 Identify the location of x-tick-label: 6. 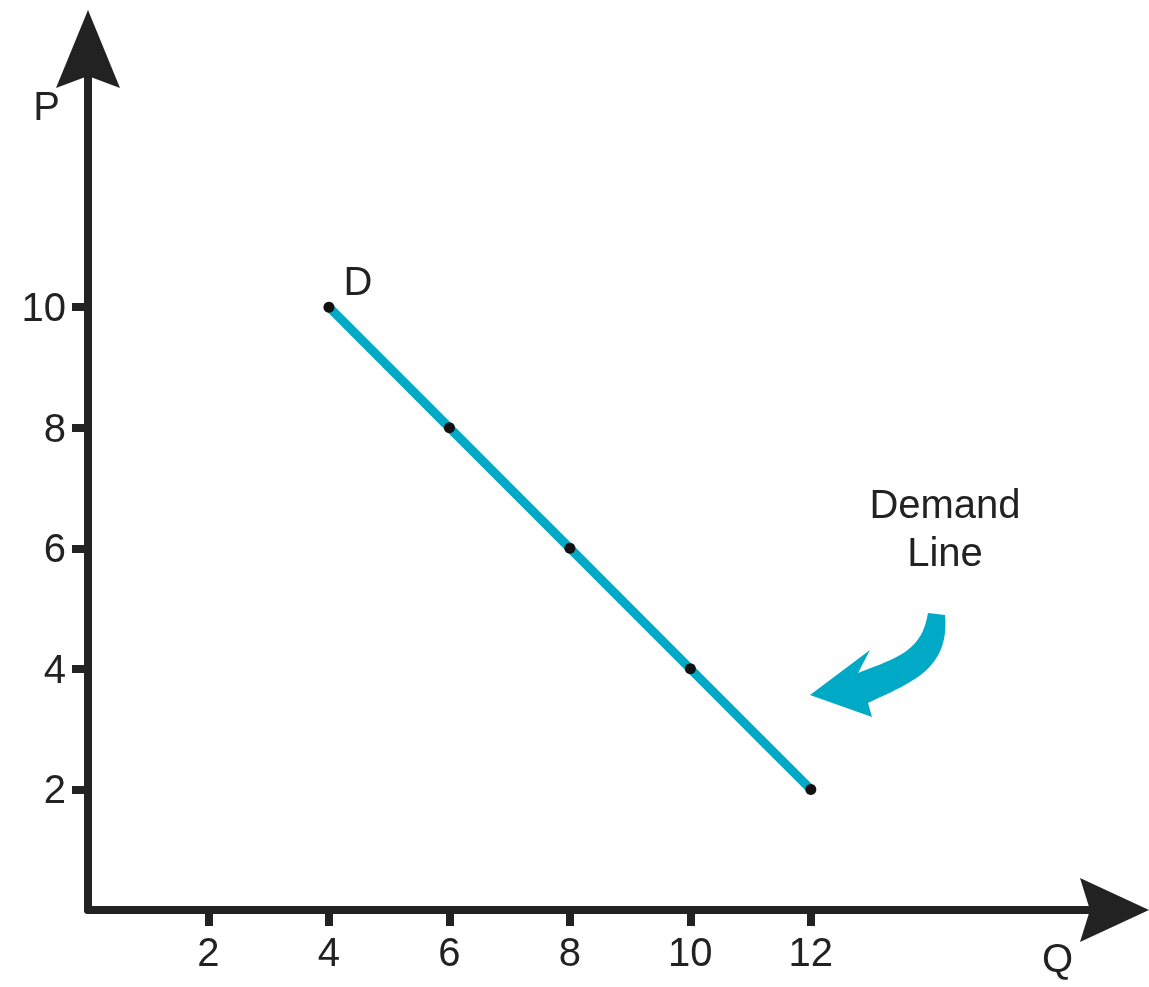
(449, 952).